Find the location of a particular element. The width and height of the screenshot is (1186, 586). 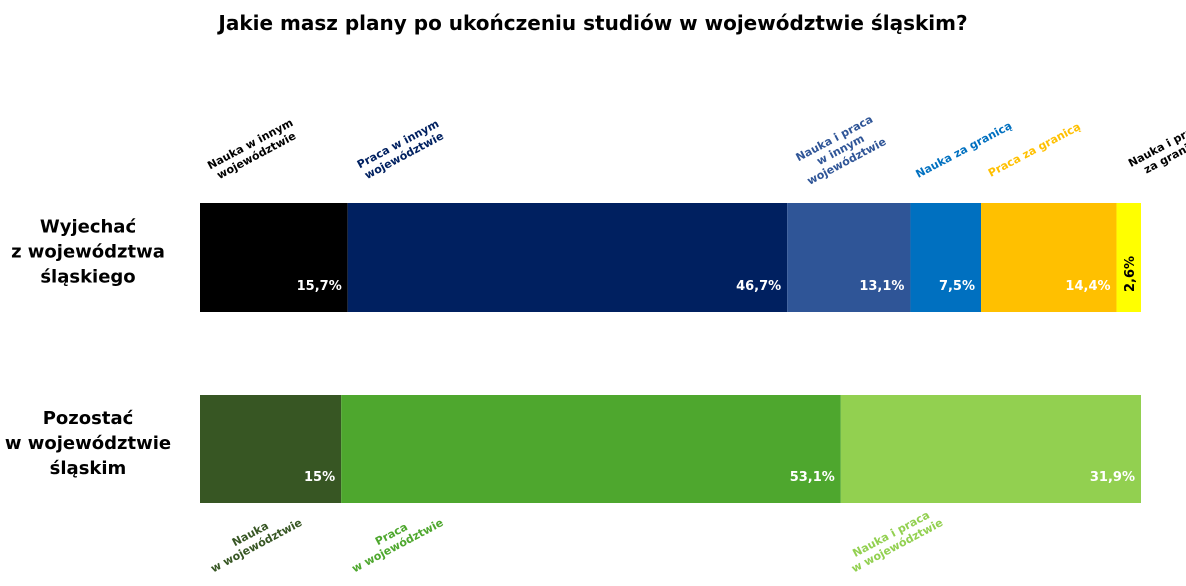

value-label: 13,1% is located at coordinates (881, 286).